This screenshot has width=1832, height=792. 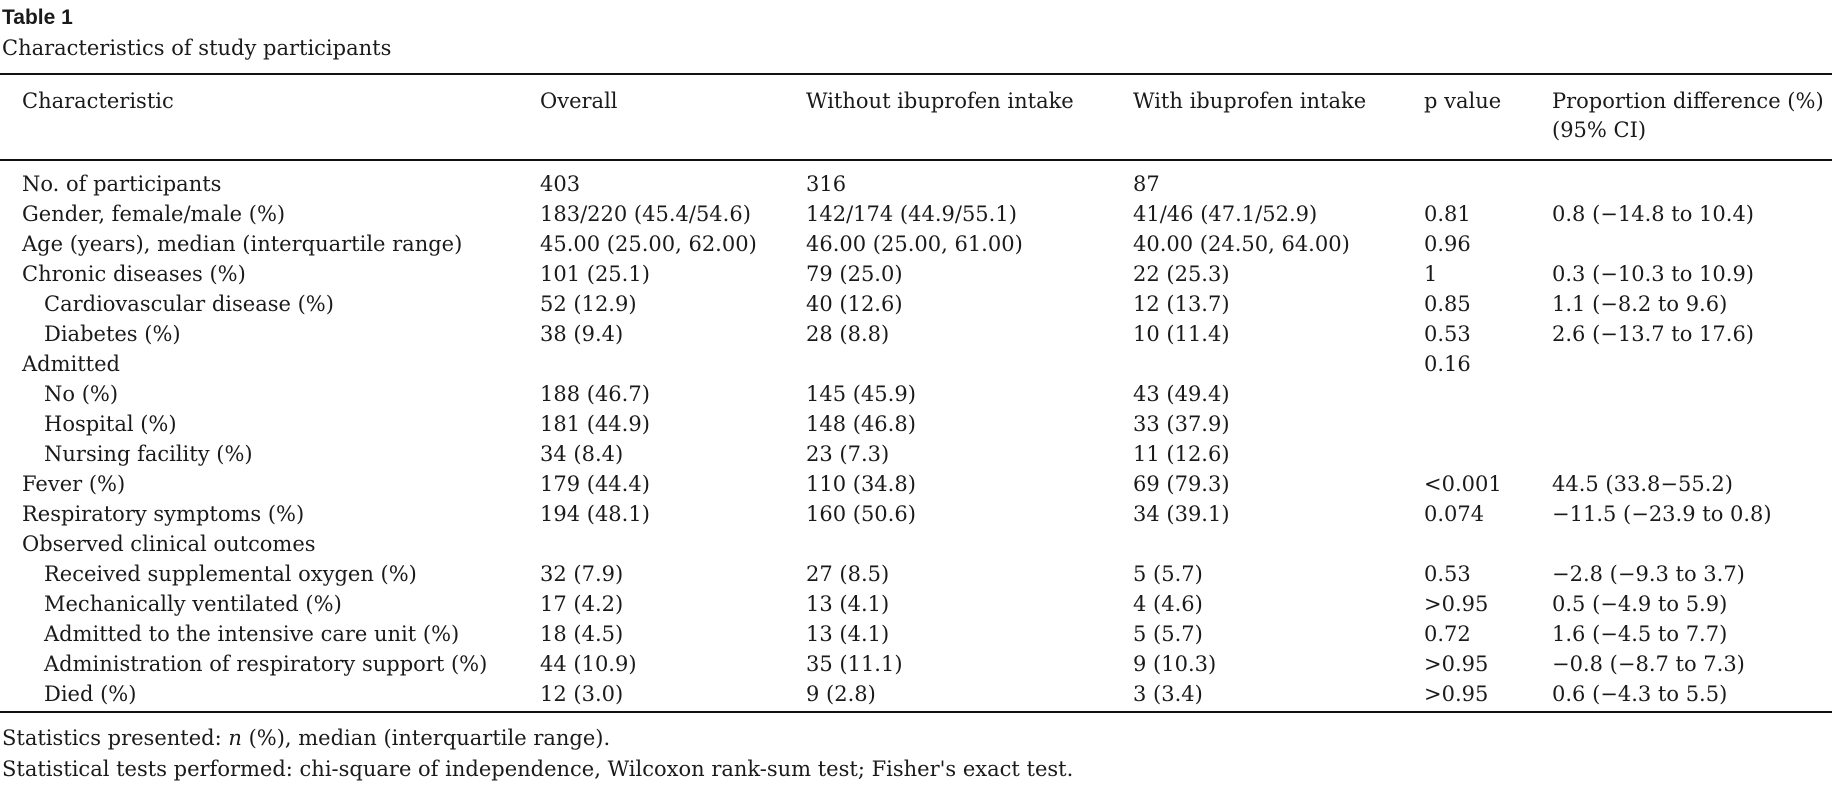 I want to click on cell-with-ibuprofen: 33 (37.9), so click(x=1181, y=424).